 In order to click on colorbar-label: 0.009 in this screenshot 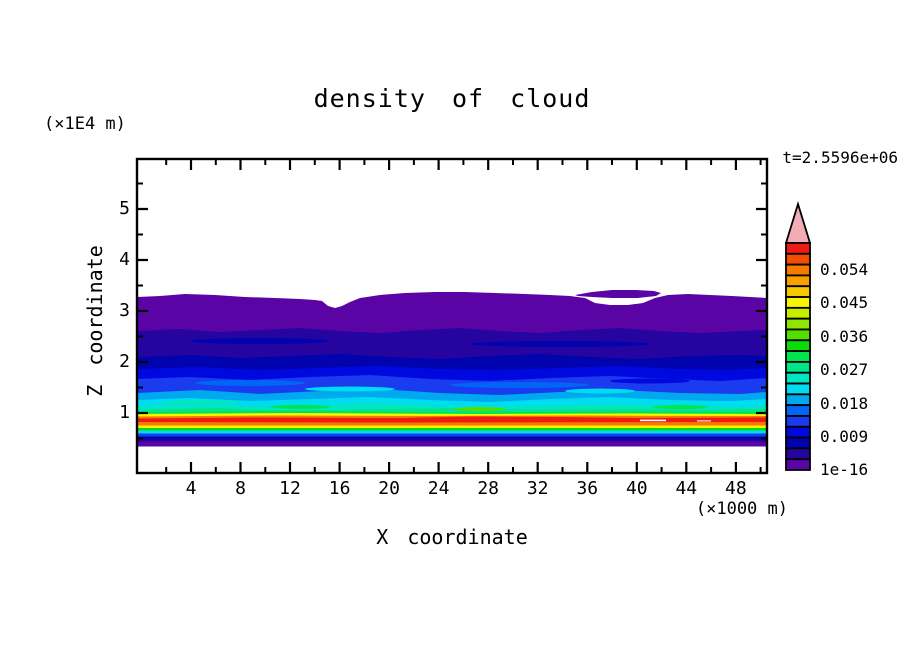, I will do `click(844, 436)`.